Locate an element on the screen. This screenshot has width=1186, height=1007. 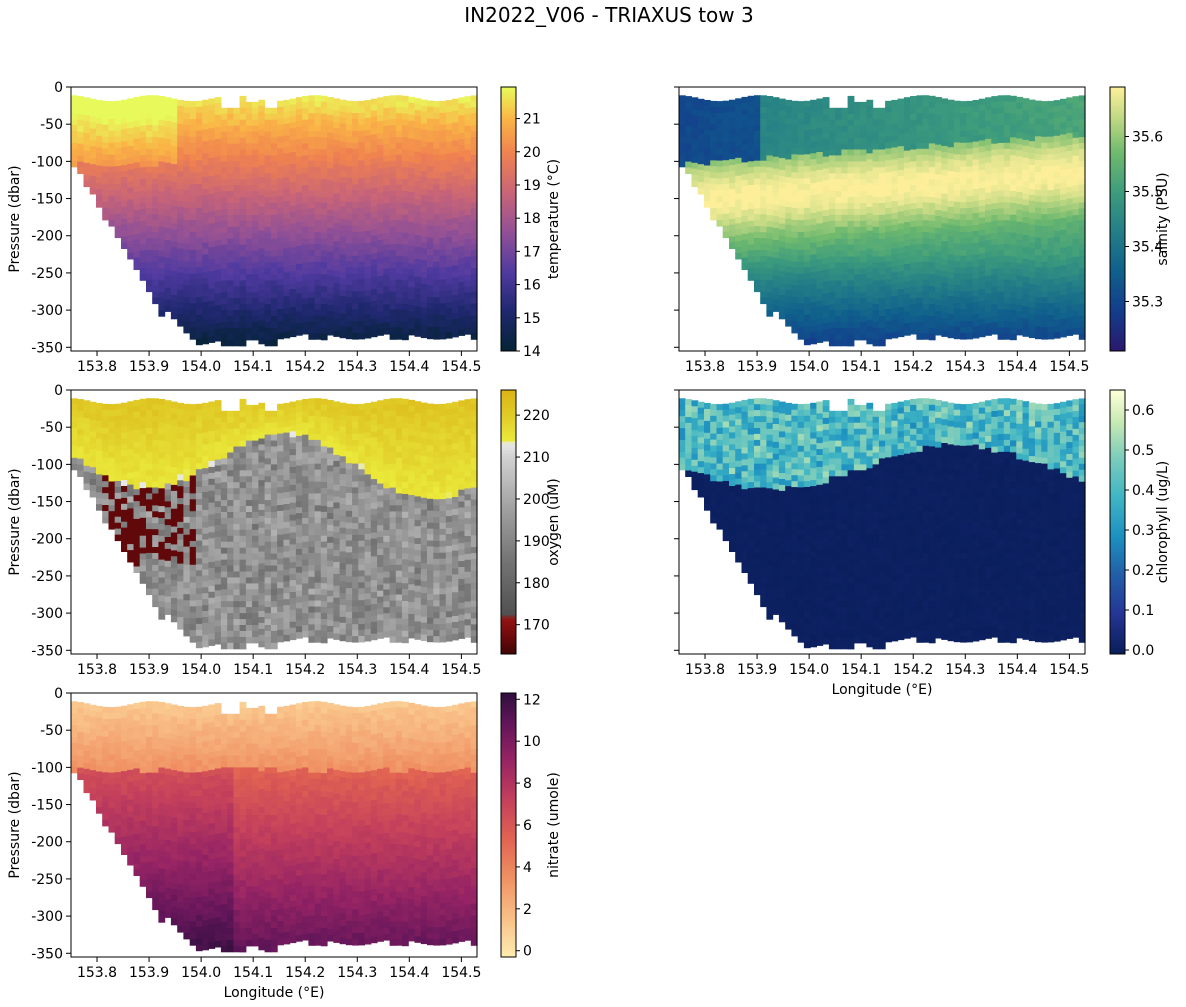
heatmap-cells-temperature is located at coordinates (274, 221).